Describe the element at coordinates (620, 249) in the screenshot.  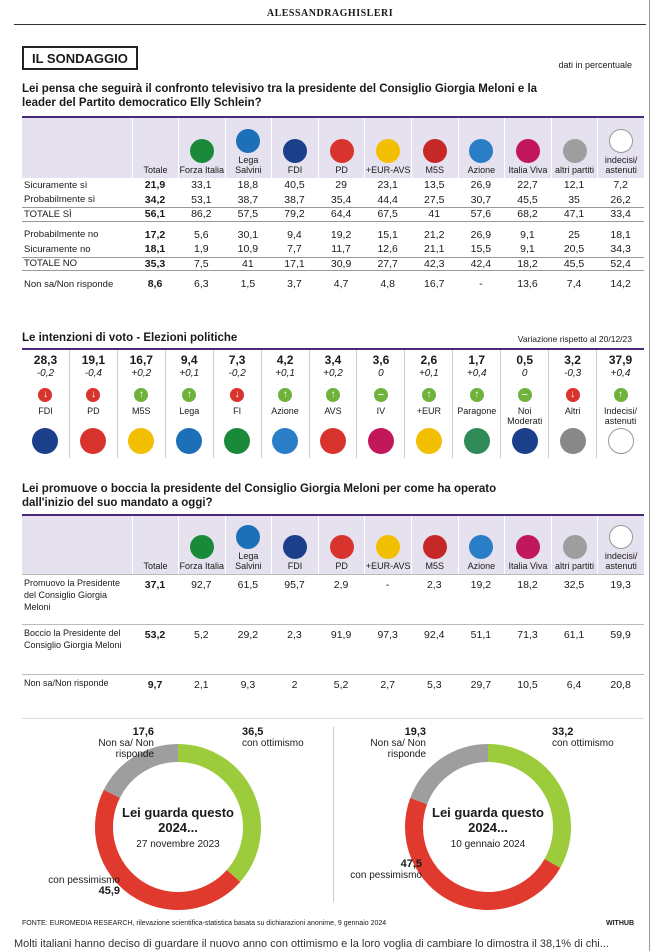
I see `table-cell: 34,3` at that location.